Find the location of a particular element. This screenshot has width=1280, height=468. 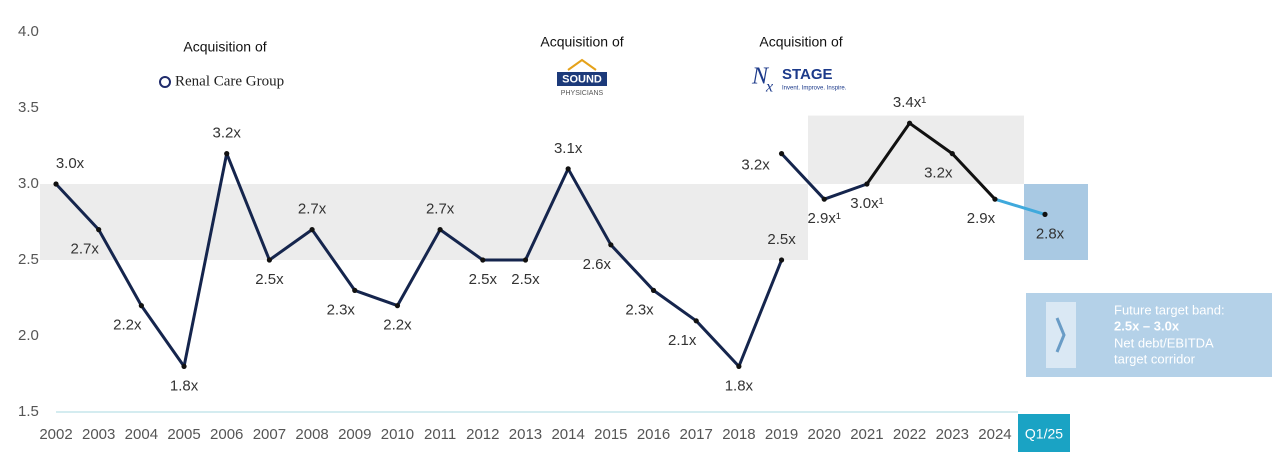

x-tick-label: 2020 is located at coordinates (824, 434).